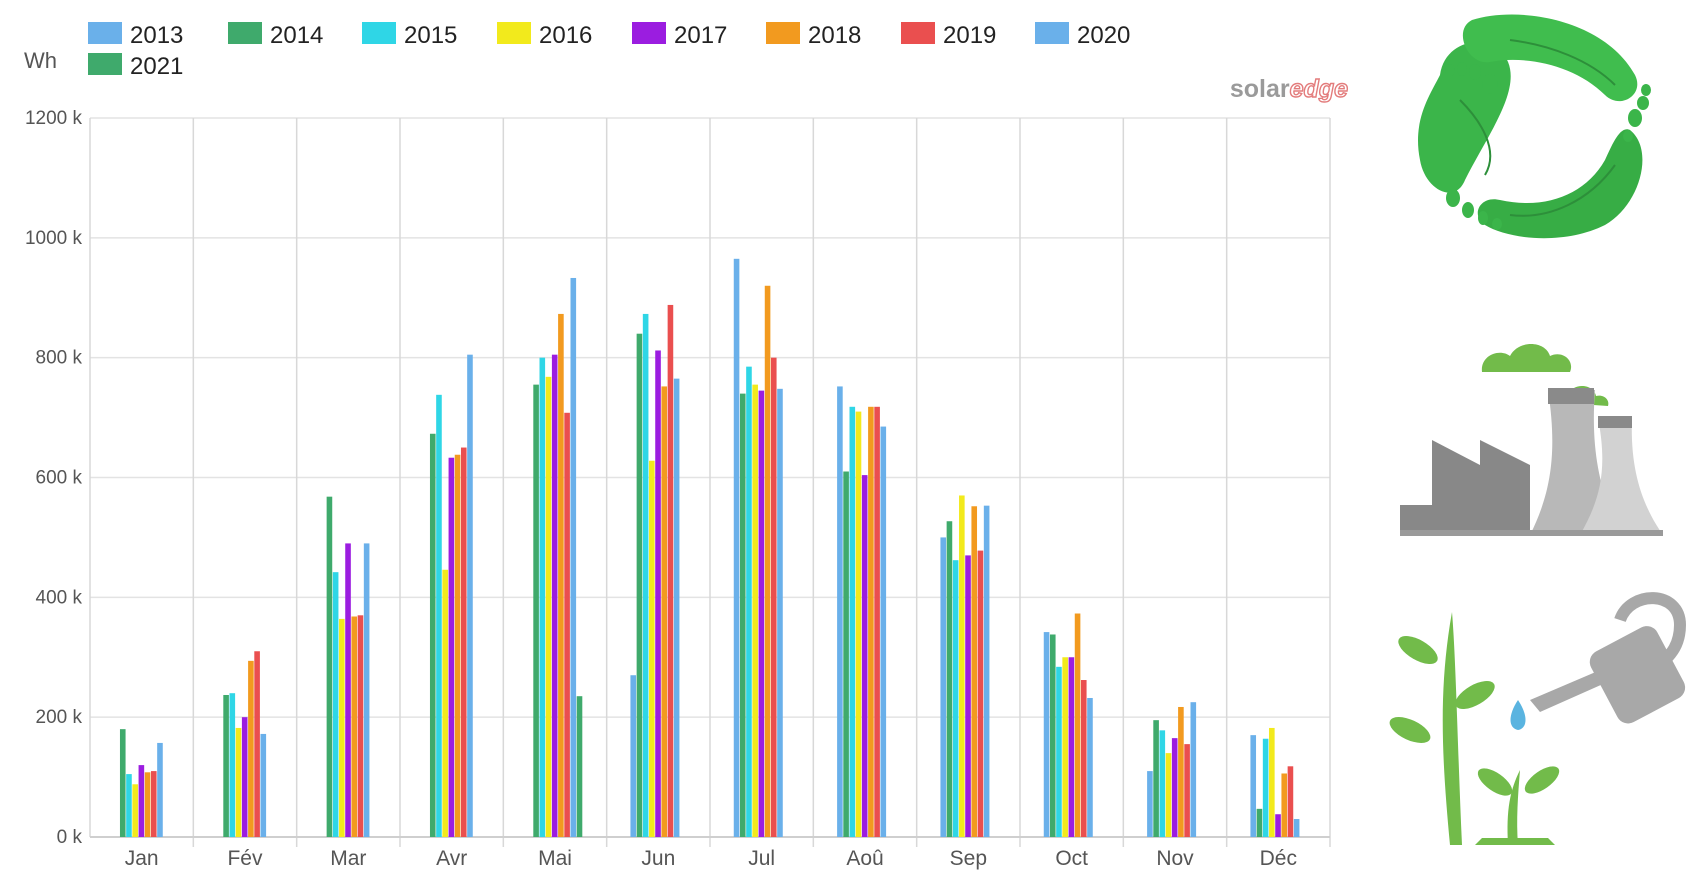  What do you see at coordinates (773, 597) in the screenshot?
I see `bar-2019-jul` at bounding box center [773, 597].